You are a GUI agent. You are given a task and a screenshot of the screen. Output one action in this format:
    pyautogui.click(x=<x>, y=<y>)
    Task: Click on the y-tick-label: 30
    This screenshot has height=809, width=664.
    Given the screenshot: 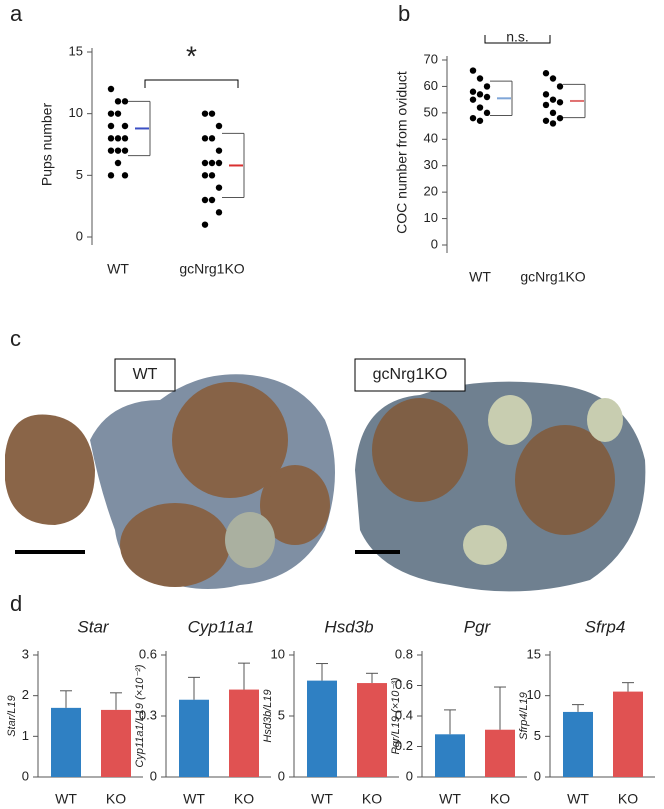 What is the action you would take?
    pyautogui.click(x=431, y=164)
    